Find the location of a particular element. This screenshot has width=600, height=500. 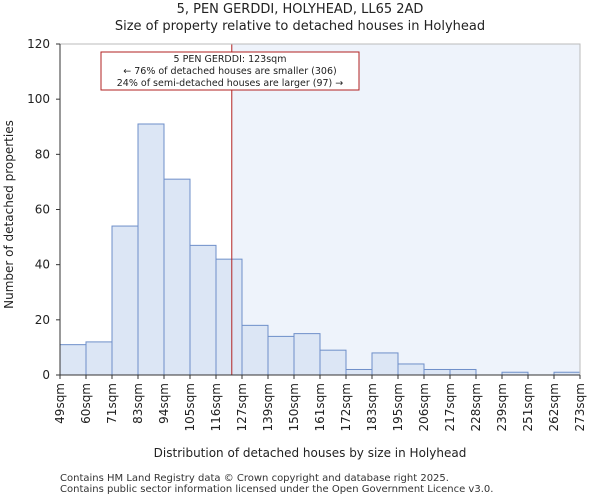

bar-195sqm is located at coordinates (411, 369).